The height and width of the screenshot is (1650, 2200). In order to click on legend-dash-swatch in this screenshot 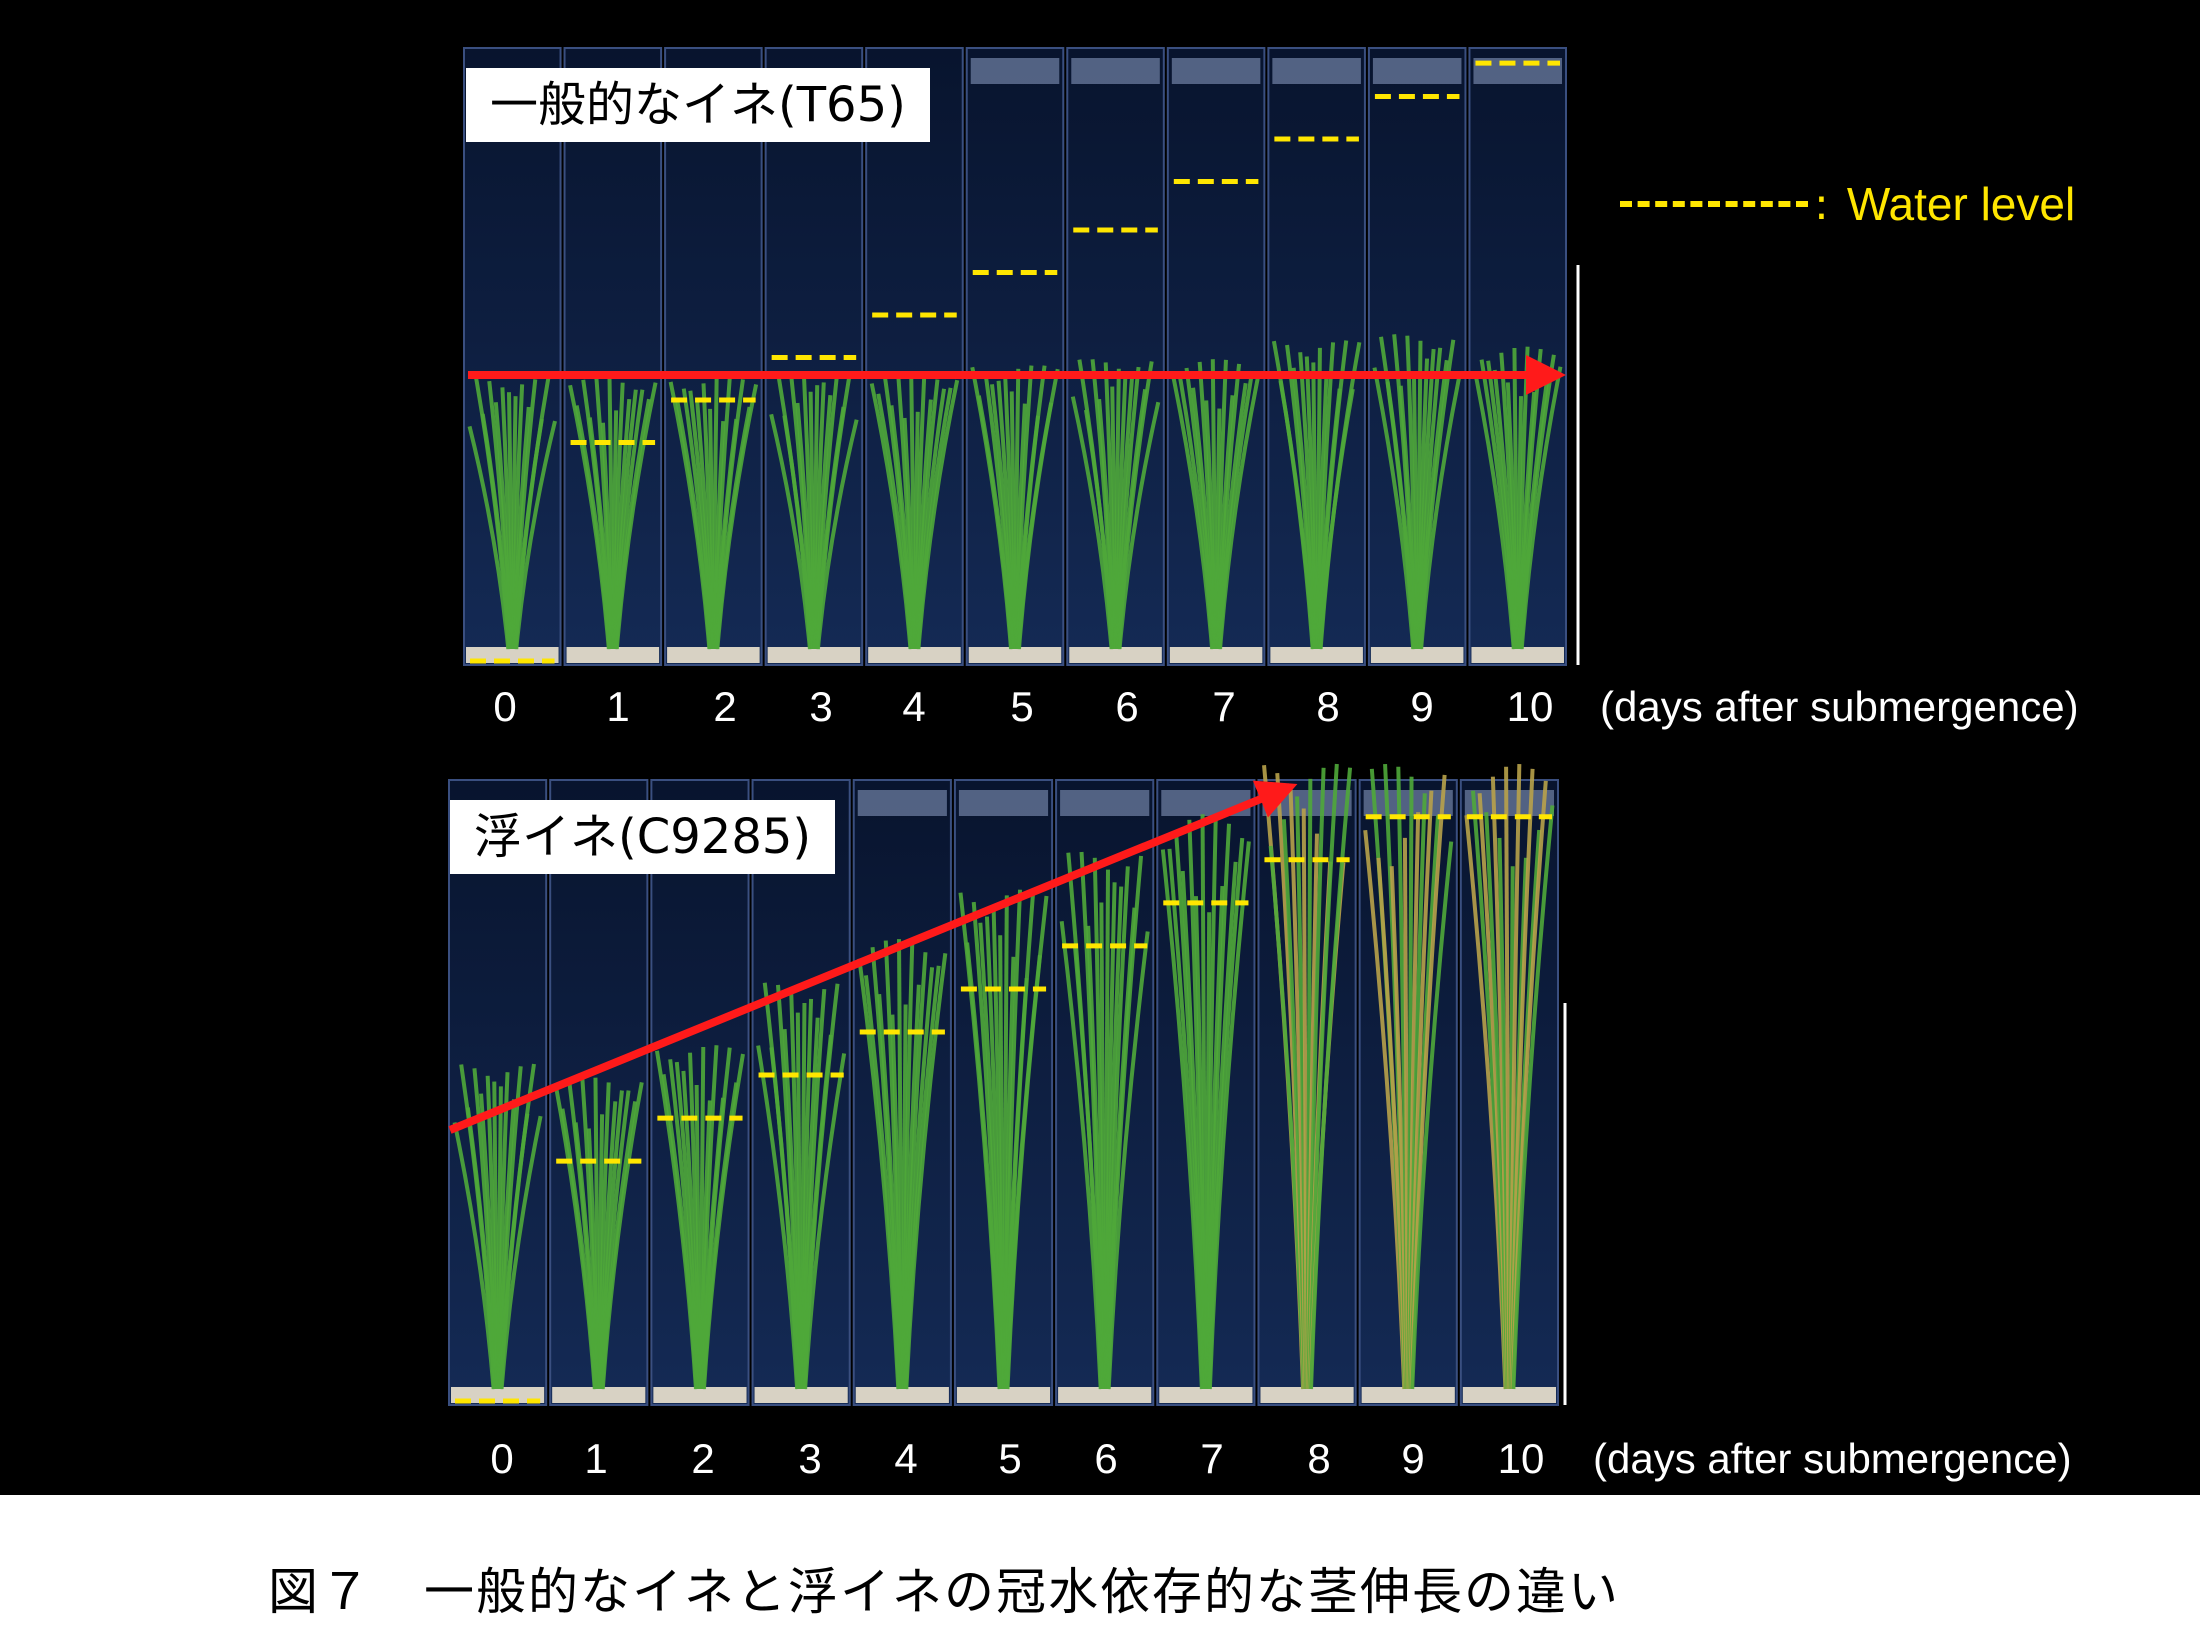, I will do `click(1714, 204)`.